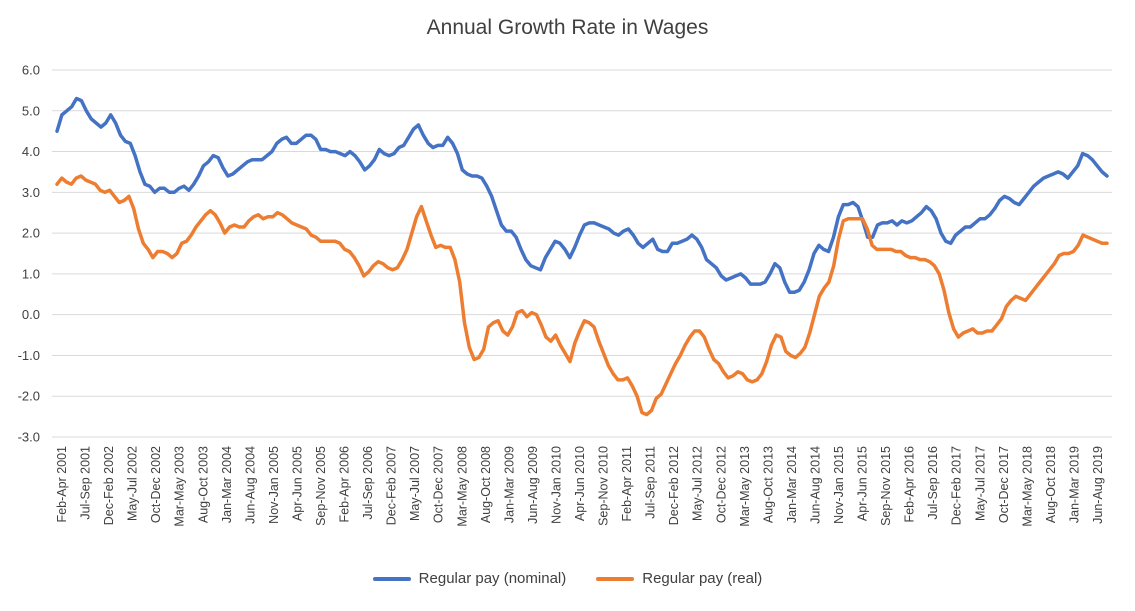 The width and height of the screenshot is (1135, 611). I want to click on x-tick-label: Feb-Apr 2011, so click(627, 484).